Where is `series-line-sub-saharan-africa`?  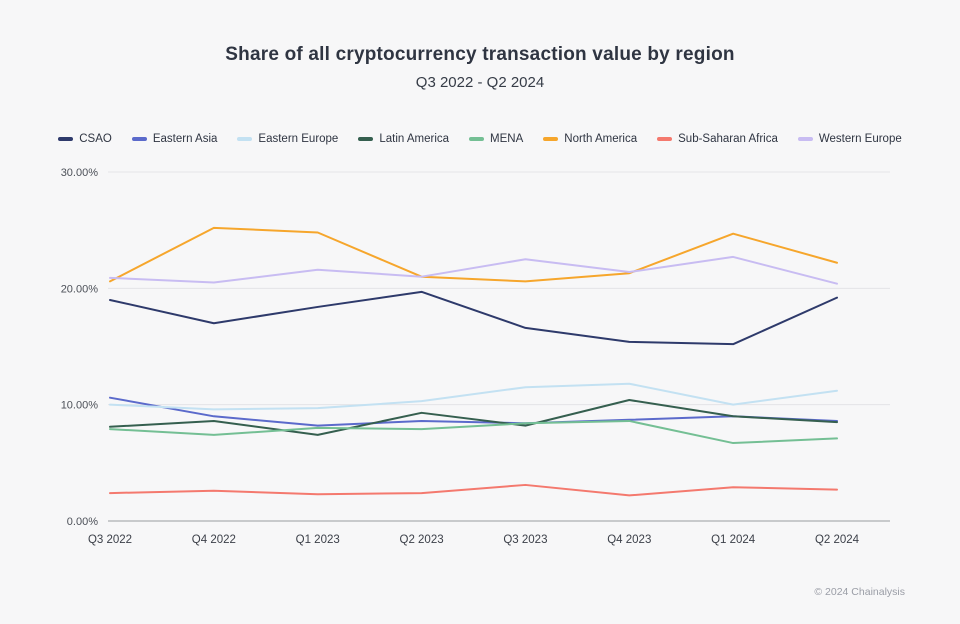
series-line-sub-saharan-africa is located at coordinates (473, 490).